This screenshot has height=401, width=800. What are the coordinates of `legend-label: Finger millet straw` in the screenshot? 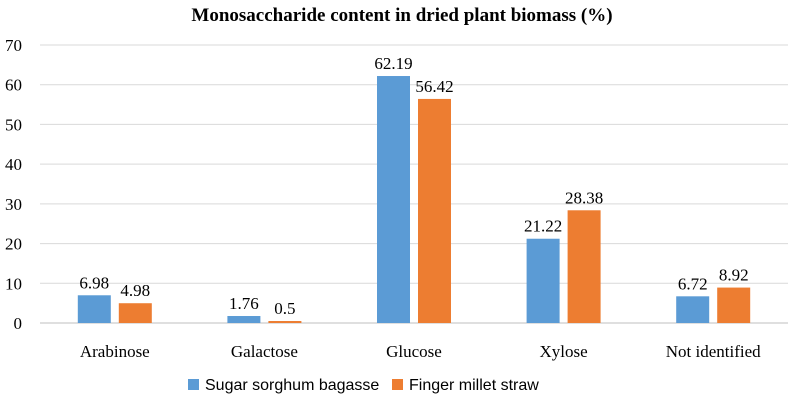 It's located at (474, 385).